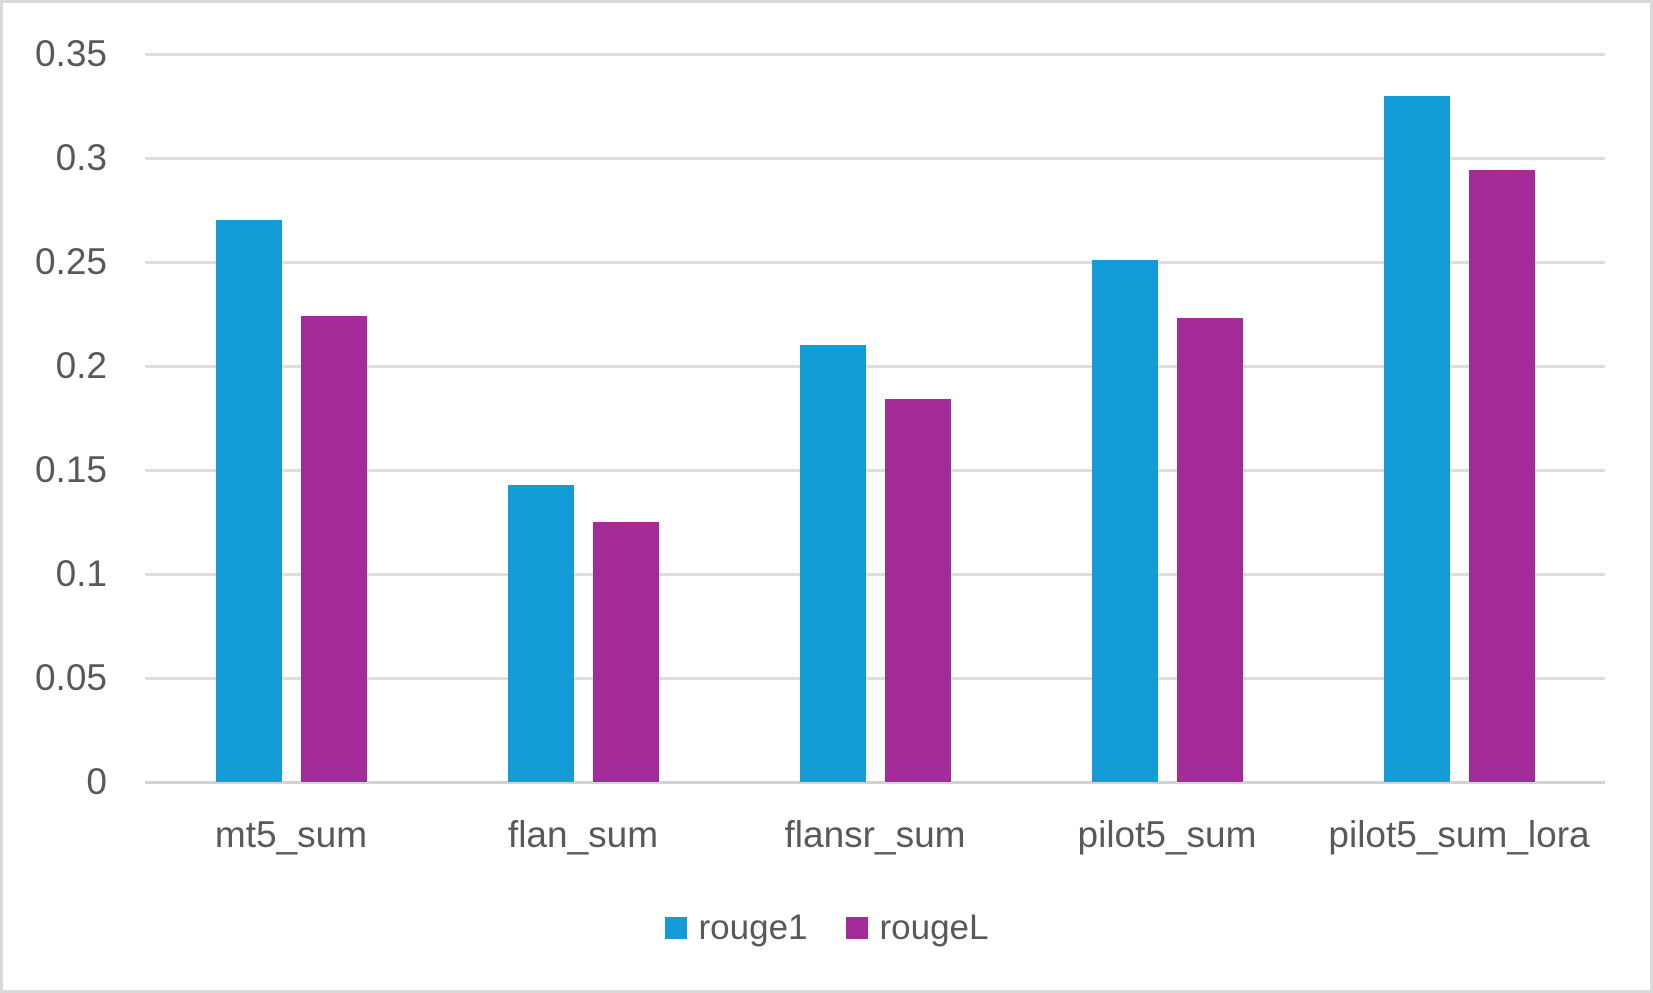  I want to click on y-tick-label: 0.05, so click(70, 677).